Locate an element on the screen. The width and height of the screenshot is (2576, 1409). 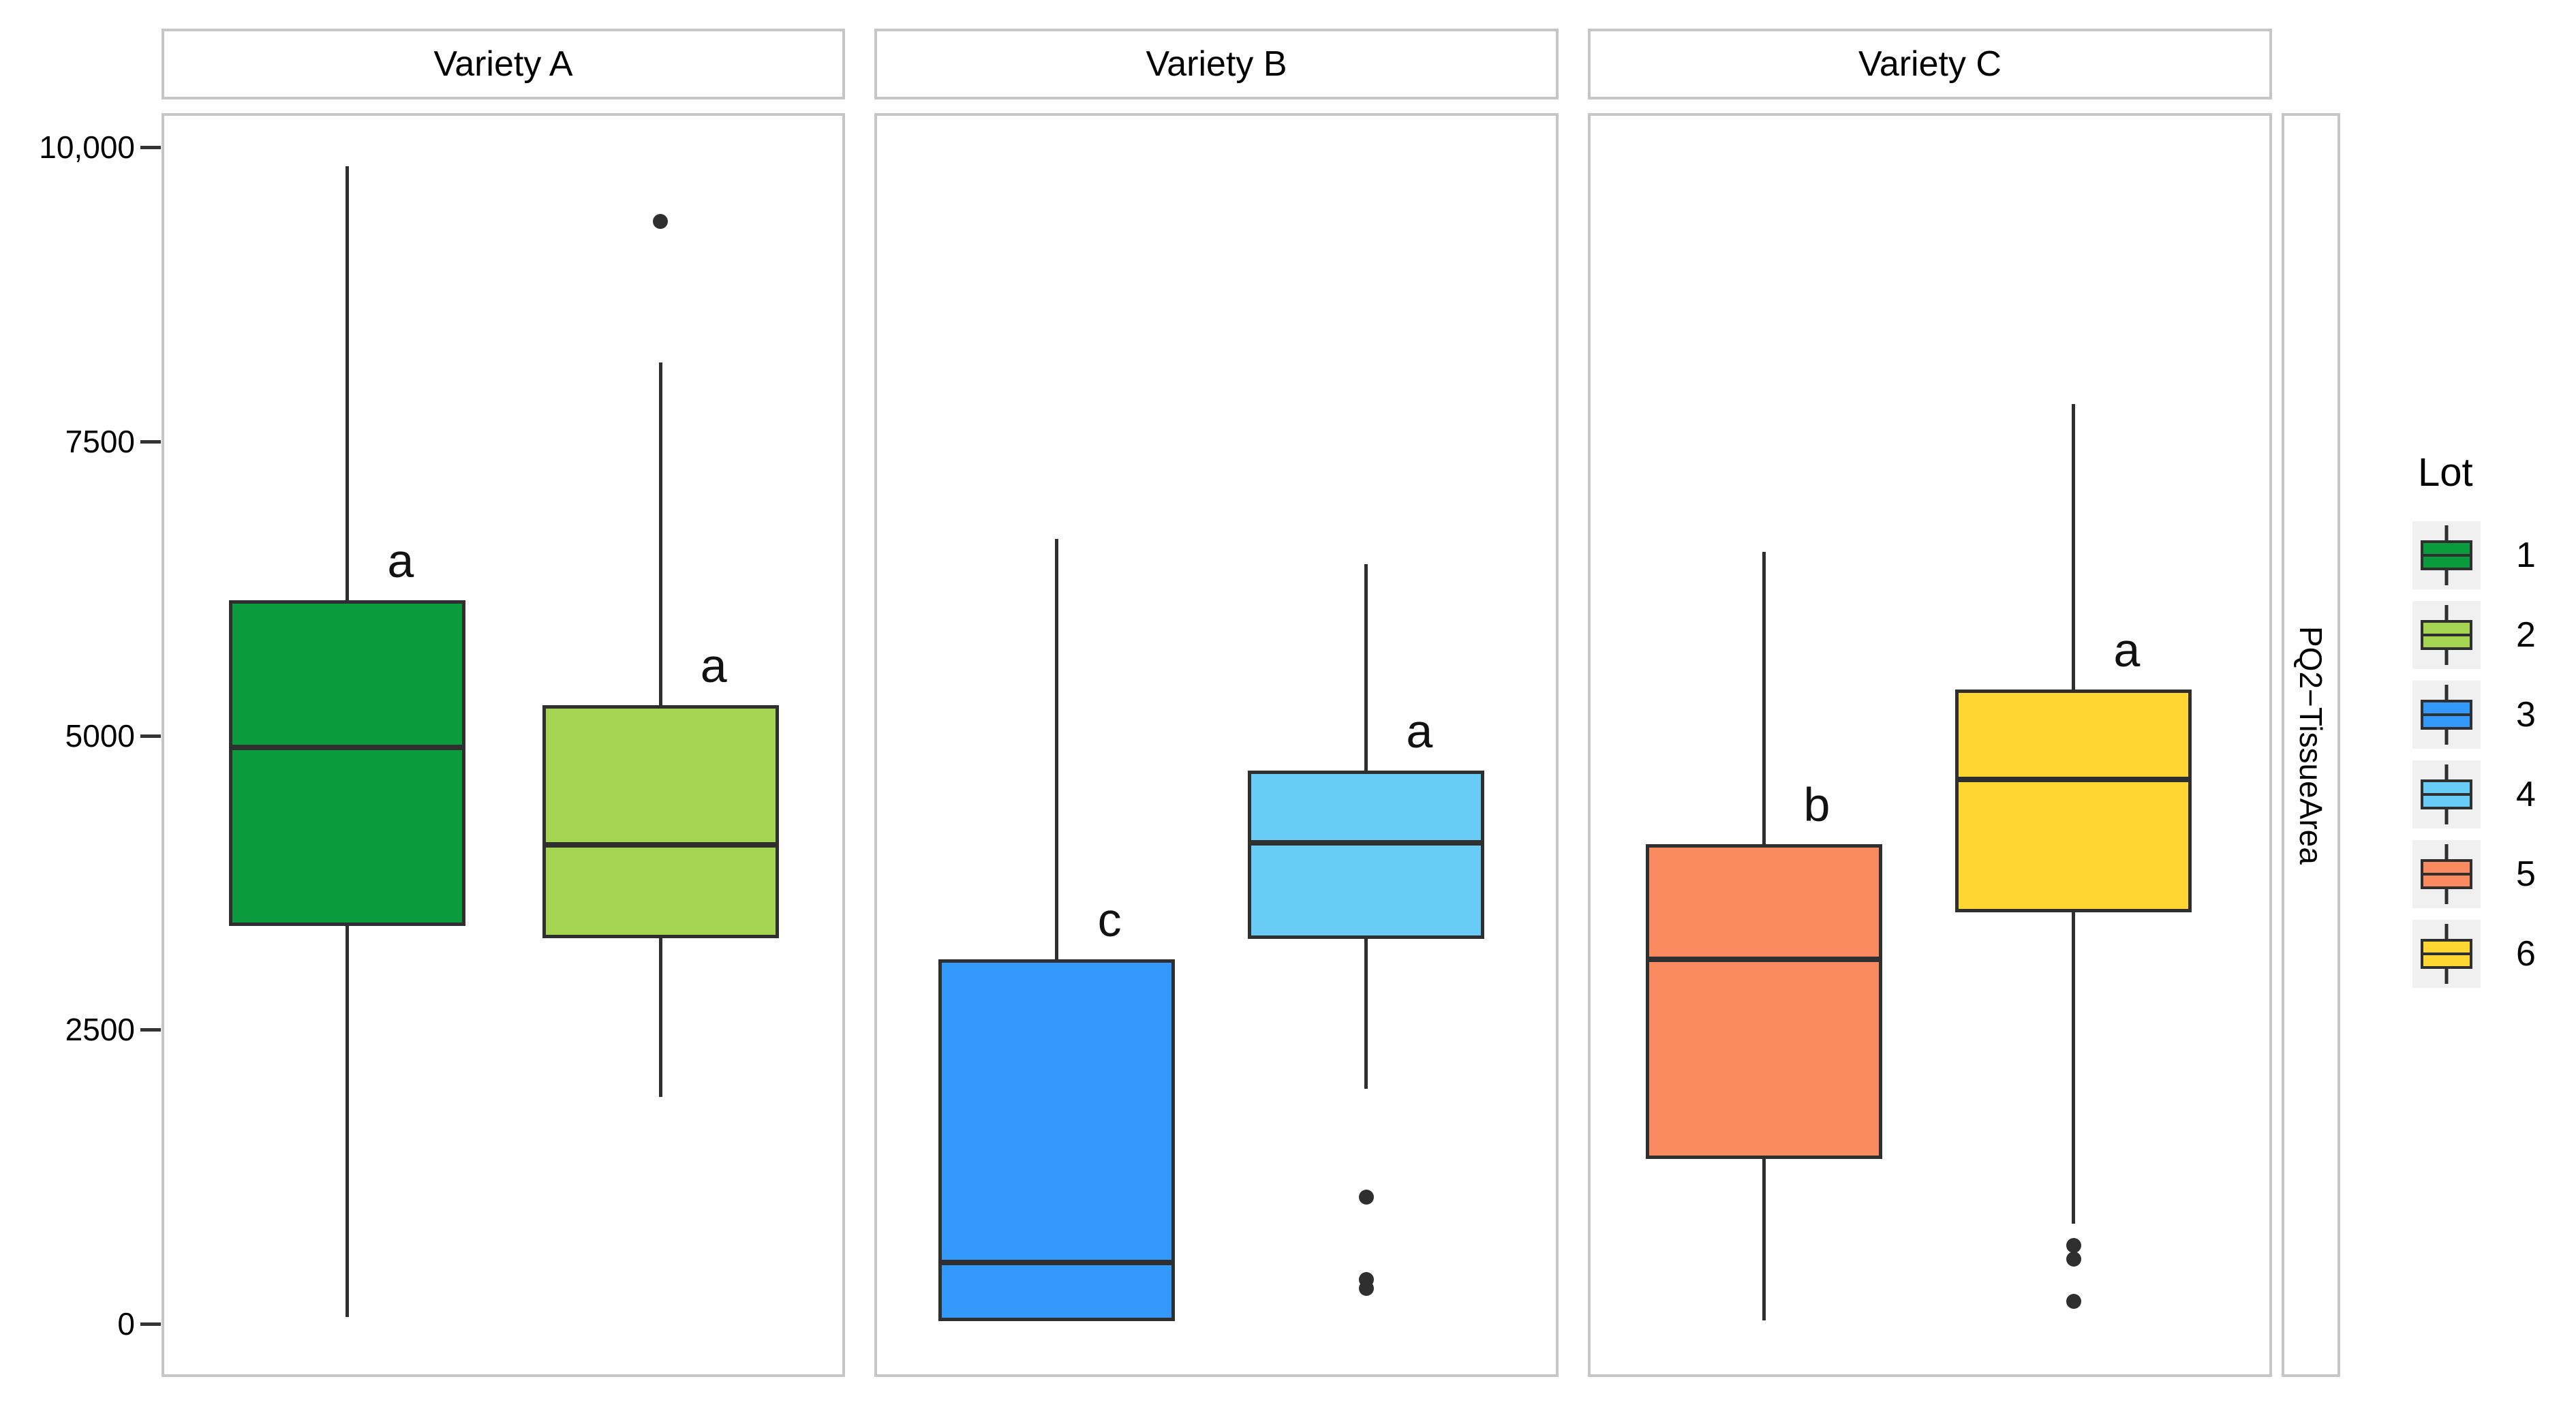
legend-item-label: 2 is located at coordinates (2526, 635).